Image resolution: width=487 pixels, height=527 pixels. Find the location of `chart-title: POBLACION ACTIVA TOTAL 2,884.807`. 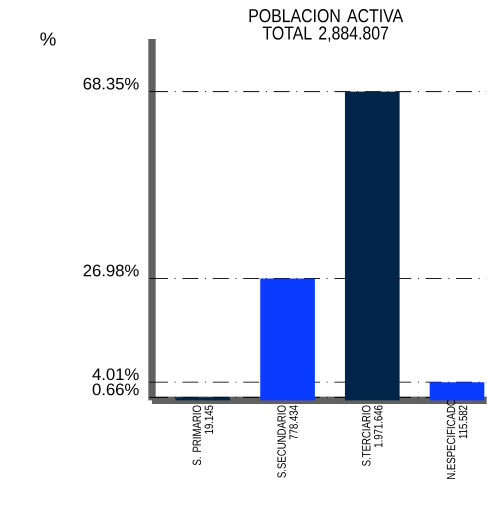

chart-title: POBLACION ACTIVA TOTAL 2,884.807 is located at coordinates (327, 25).